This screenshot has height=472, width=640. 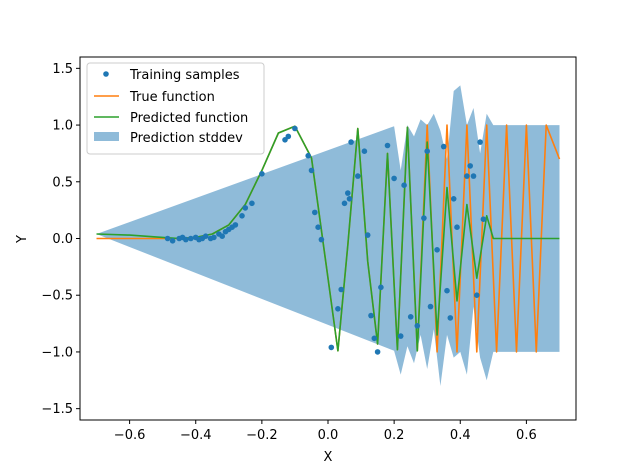 I want to click on y-tick-label: −1.5, so click(x=57, y=409).